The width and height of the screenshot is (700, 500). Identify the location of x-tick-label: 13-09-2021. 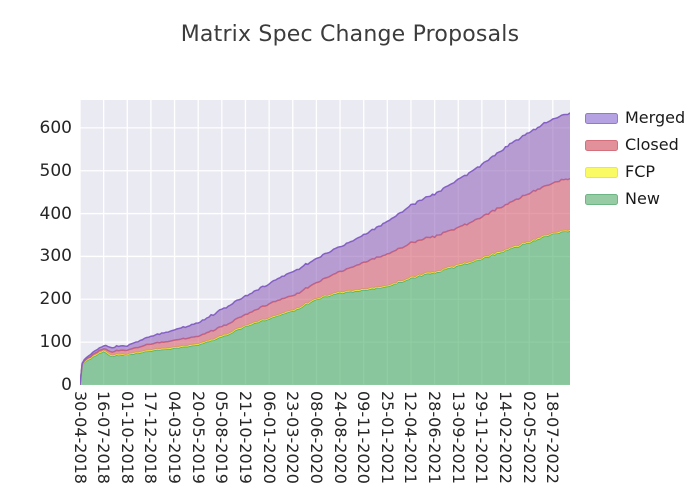
(458, 437).